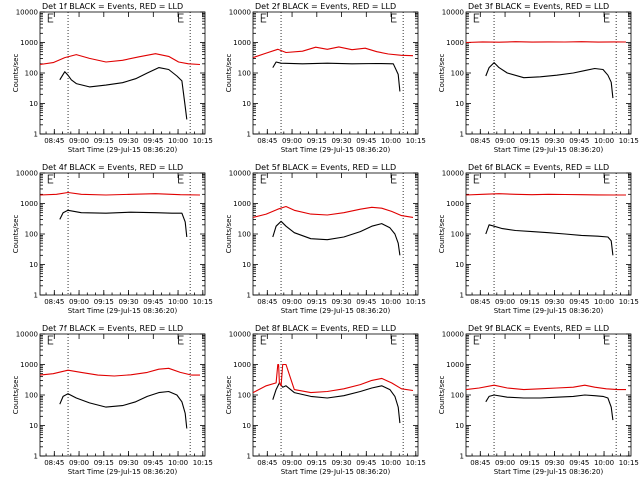  I want to click on panel-title: Det 5f BLACK = Events, RED = LLD, so click(325, 167).